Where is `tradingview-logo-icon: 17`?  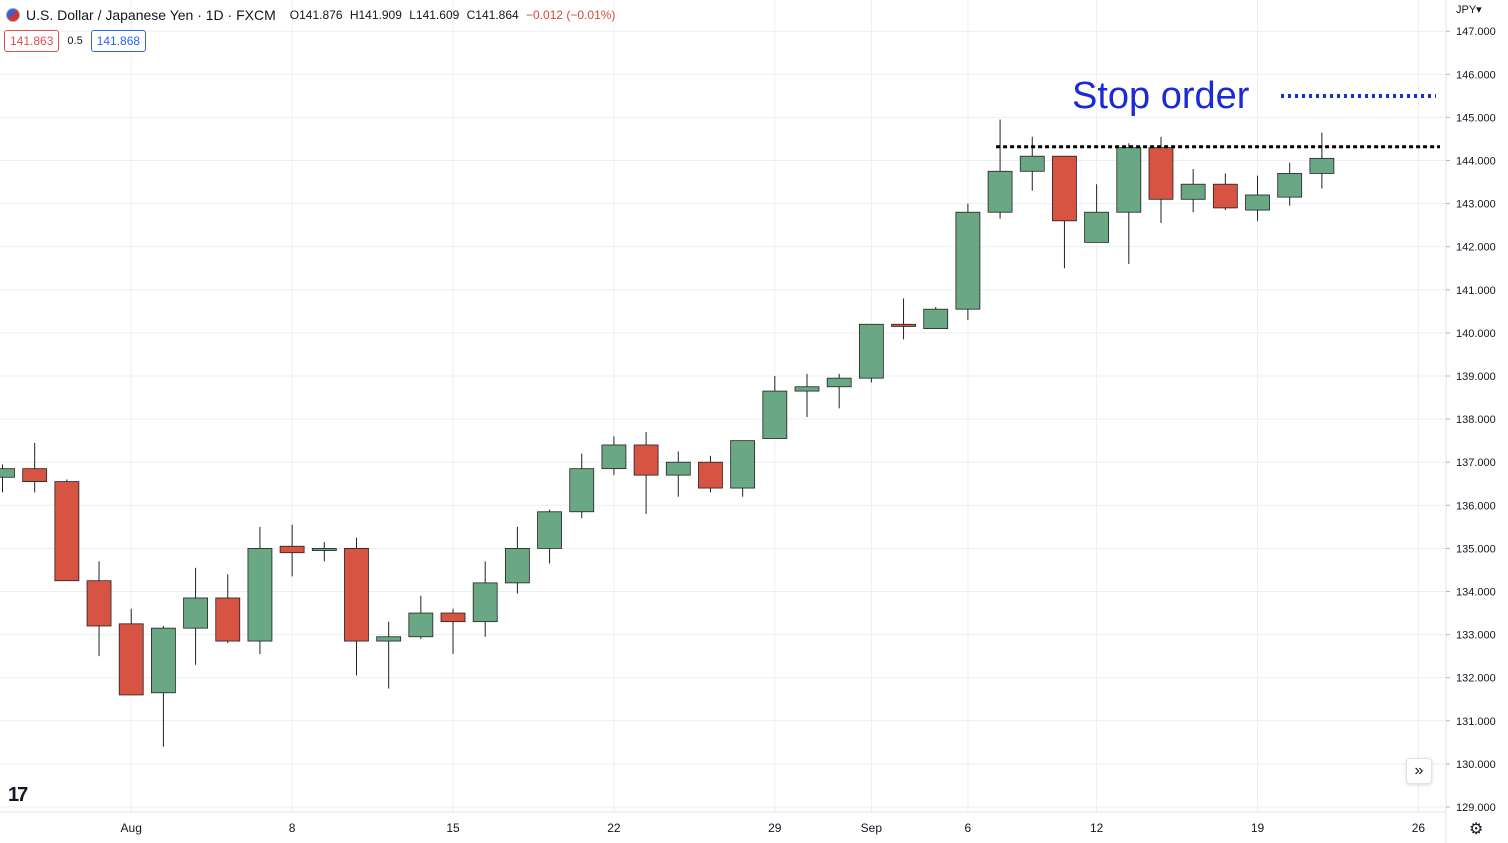
tradingview-logo-icon: 17 is located at coordinates (18, 795).